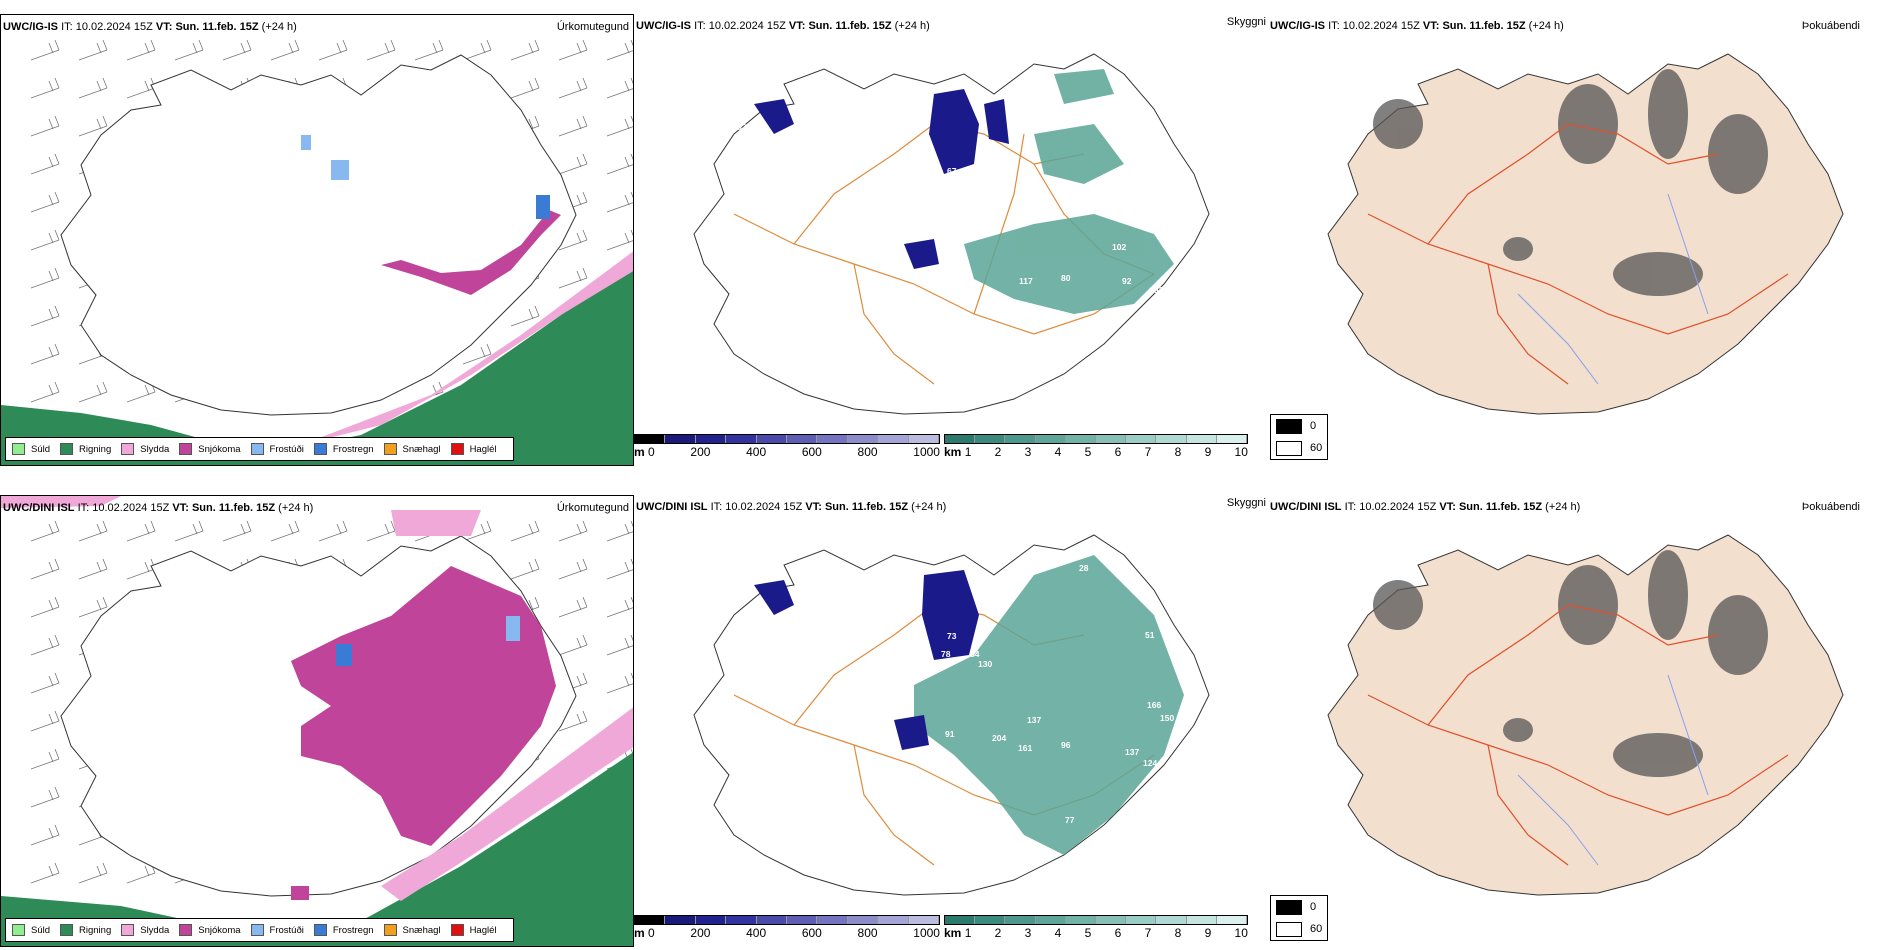 Image resolution: width=1900 pixels, height=950 pixels. Describe the element at coordinates (277, 449) in the screenshot. I see `legend-item: Frostúði` at that location.